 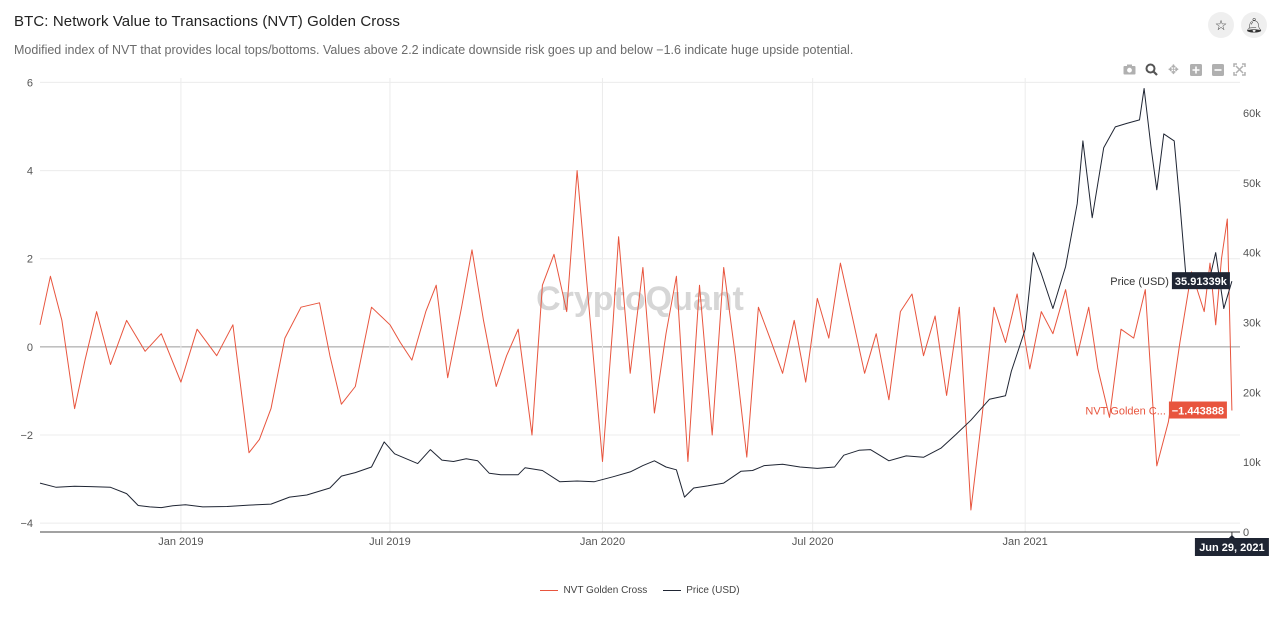 I want to click on y-right-tick-label: 0, so click(x=1246, y=533).